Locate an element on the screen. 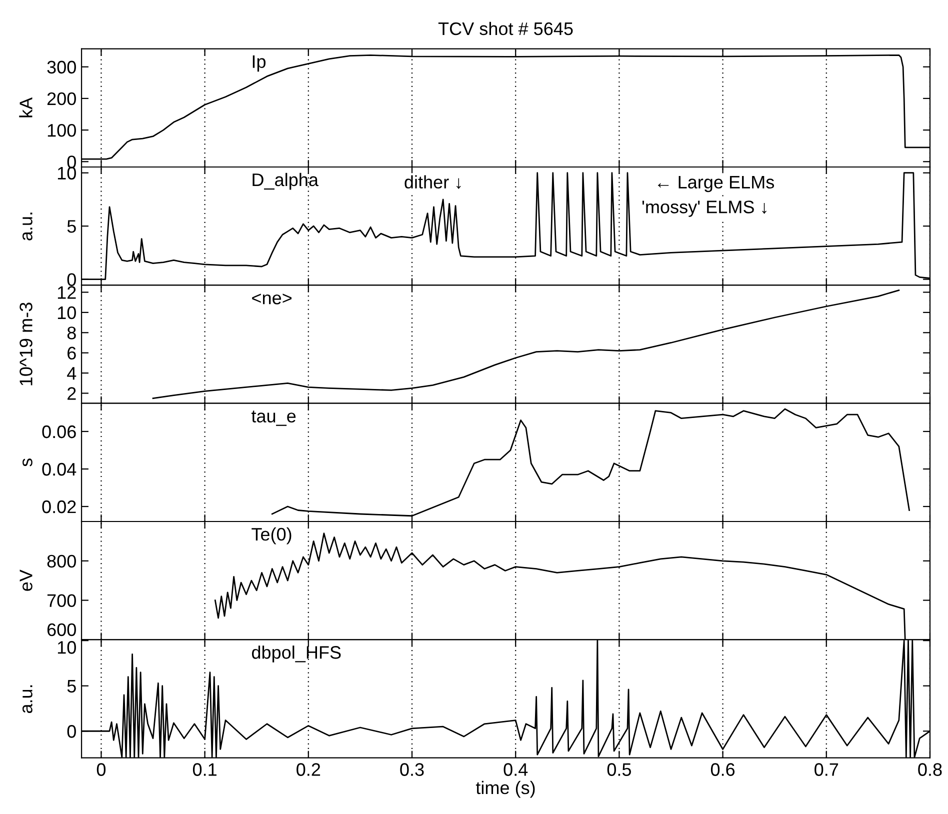  y-axis-title: eV is located at coordinates (26, 580).